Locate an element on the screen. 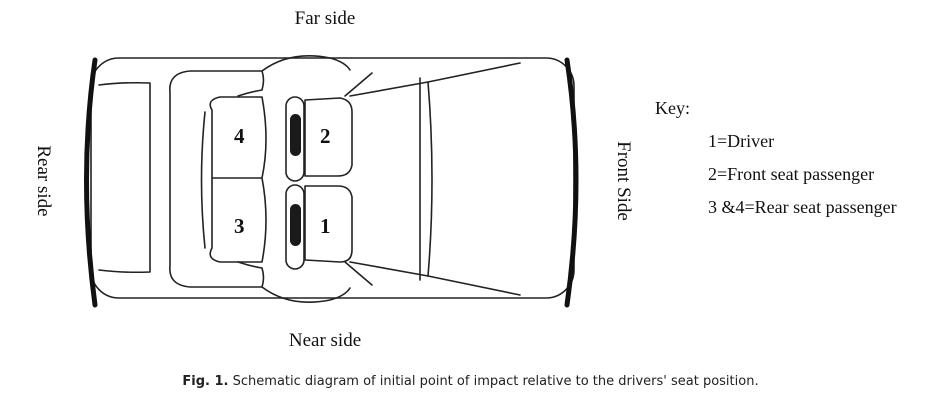 This screenshot has width=941, height=409. headrest-near-icon is located at coordinates (295, 225).